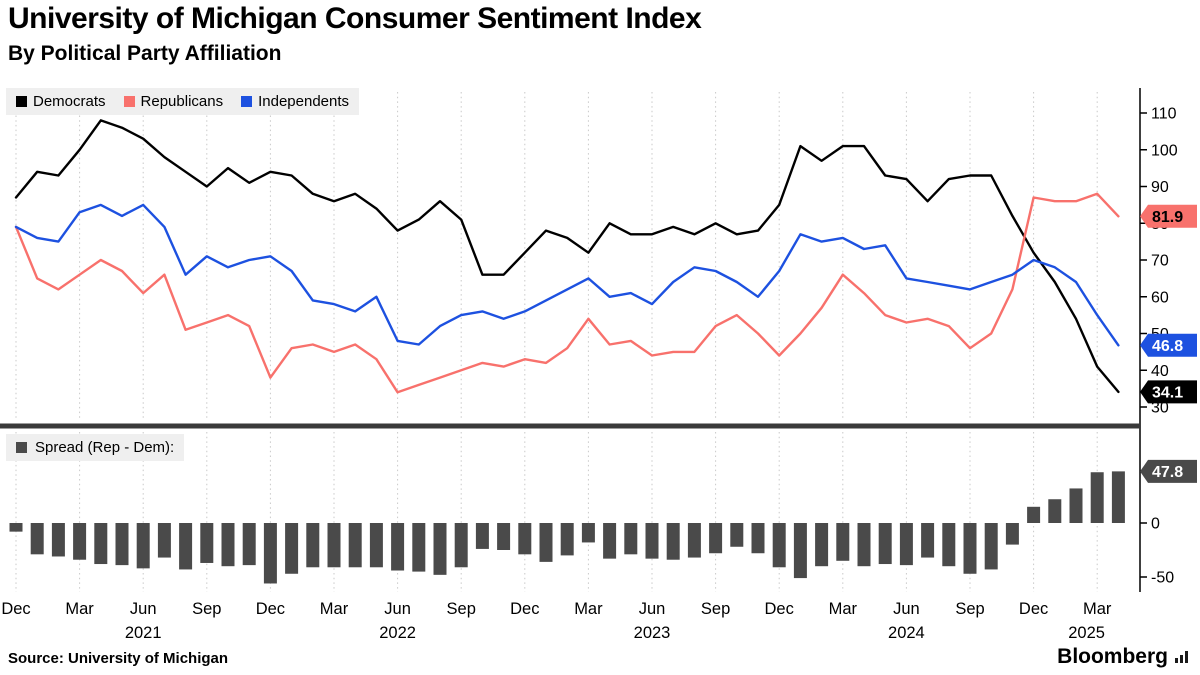 This screenshot has width=1200, height=675. I want to click on svg-text: 2022, so click(397, 633).